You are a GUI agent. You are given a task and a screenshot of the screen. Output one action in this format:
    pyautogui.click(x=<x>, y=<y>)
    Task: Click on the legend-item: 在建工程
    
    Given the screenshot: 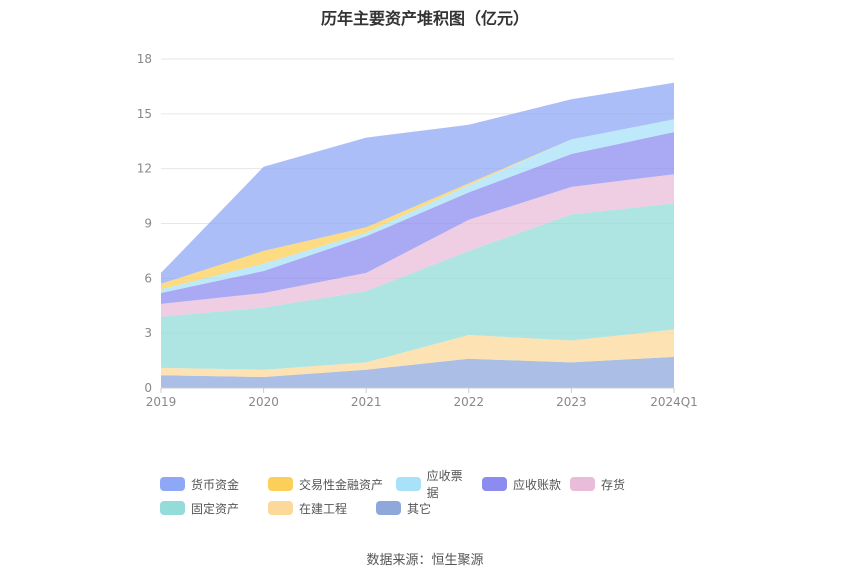 What is the action you would take?
    pyautogui.click(x=318, y=508)
    